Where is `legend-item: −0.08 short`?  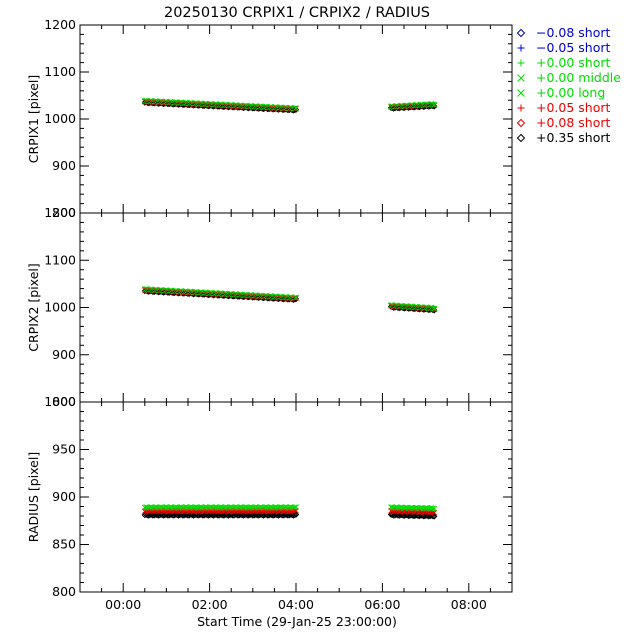 legend-item: −0.08 short is located at coordinates (563, 32).